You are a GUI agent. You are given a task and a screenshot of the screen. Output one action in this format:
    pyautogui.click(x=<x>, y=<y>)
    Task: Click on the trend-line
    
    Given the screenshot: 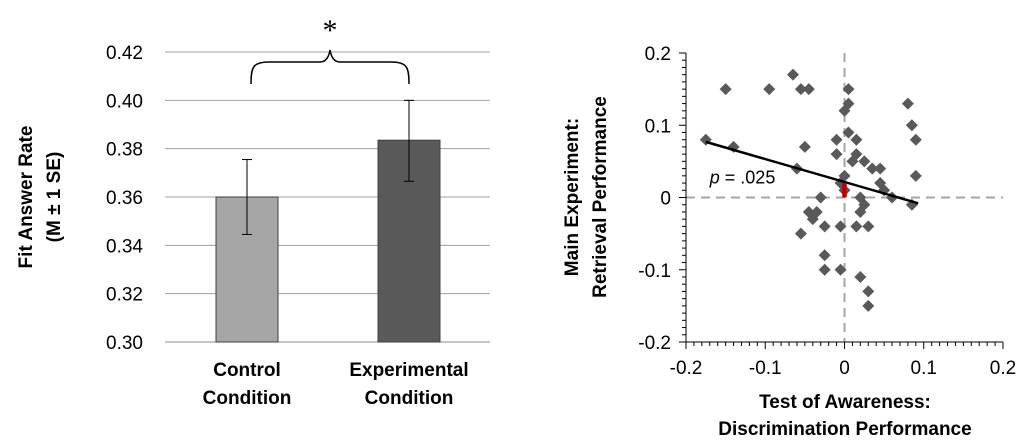 What is the action you would take?
    pyautogui.click(x=812, y=172)
    